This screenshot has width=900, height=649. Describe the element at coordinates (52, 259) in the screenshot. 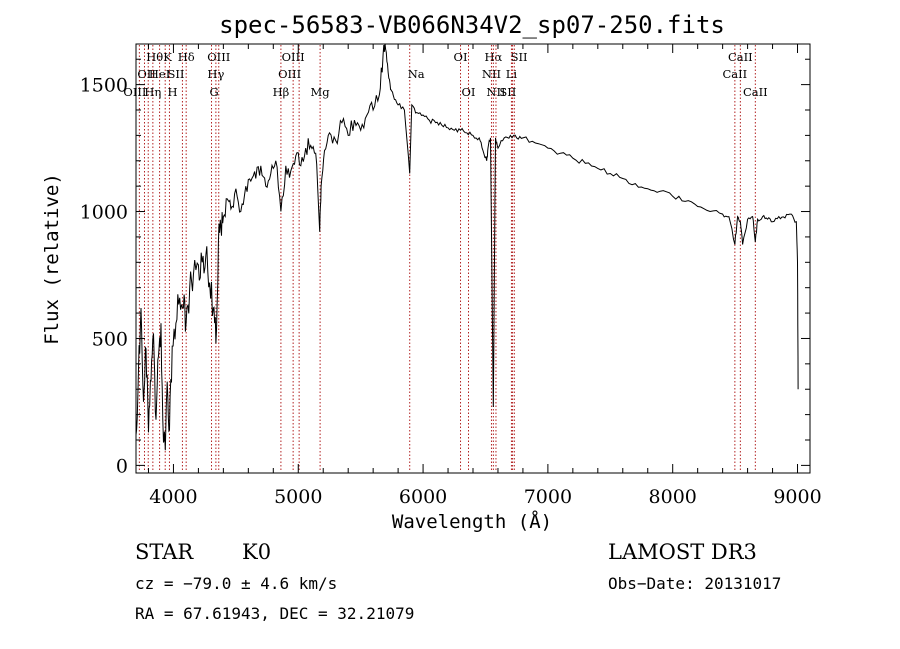

I see `y-axis-label: Flux (relative)` at that location.